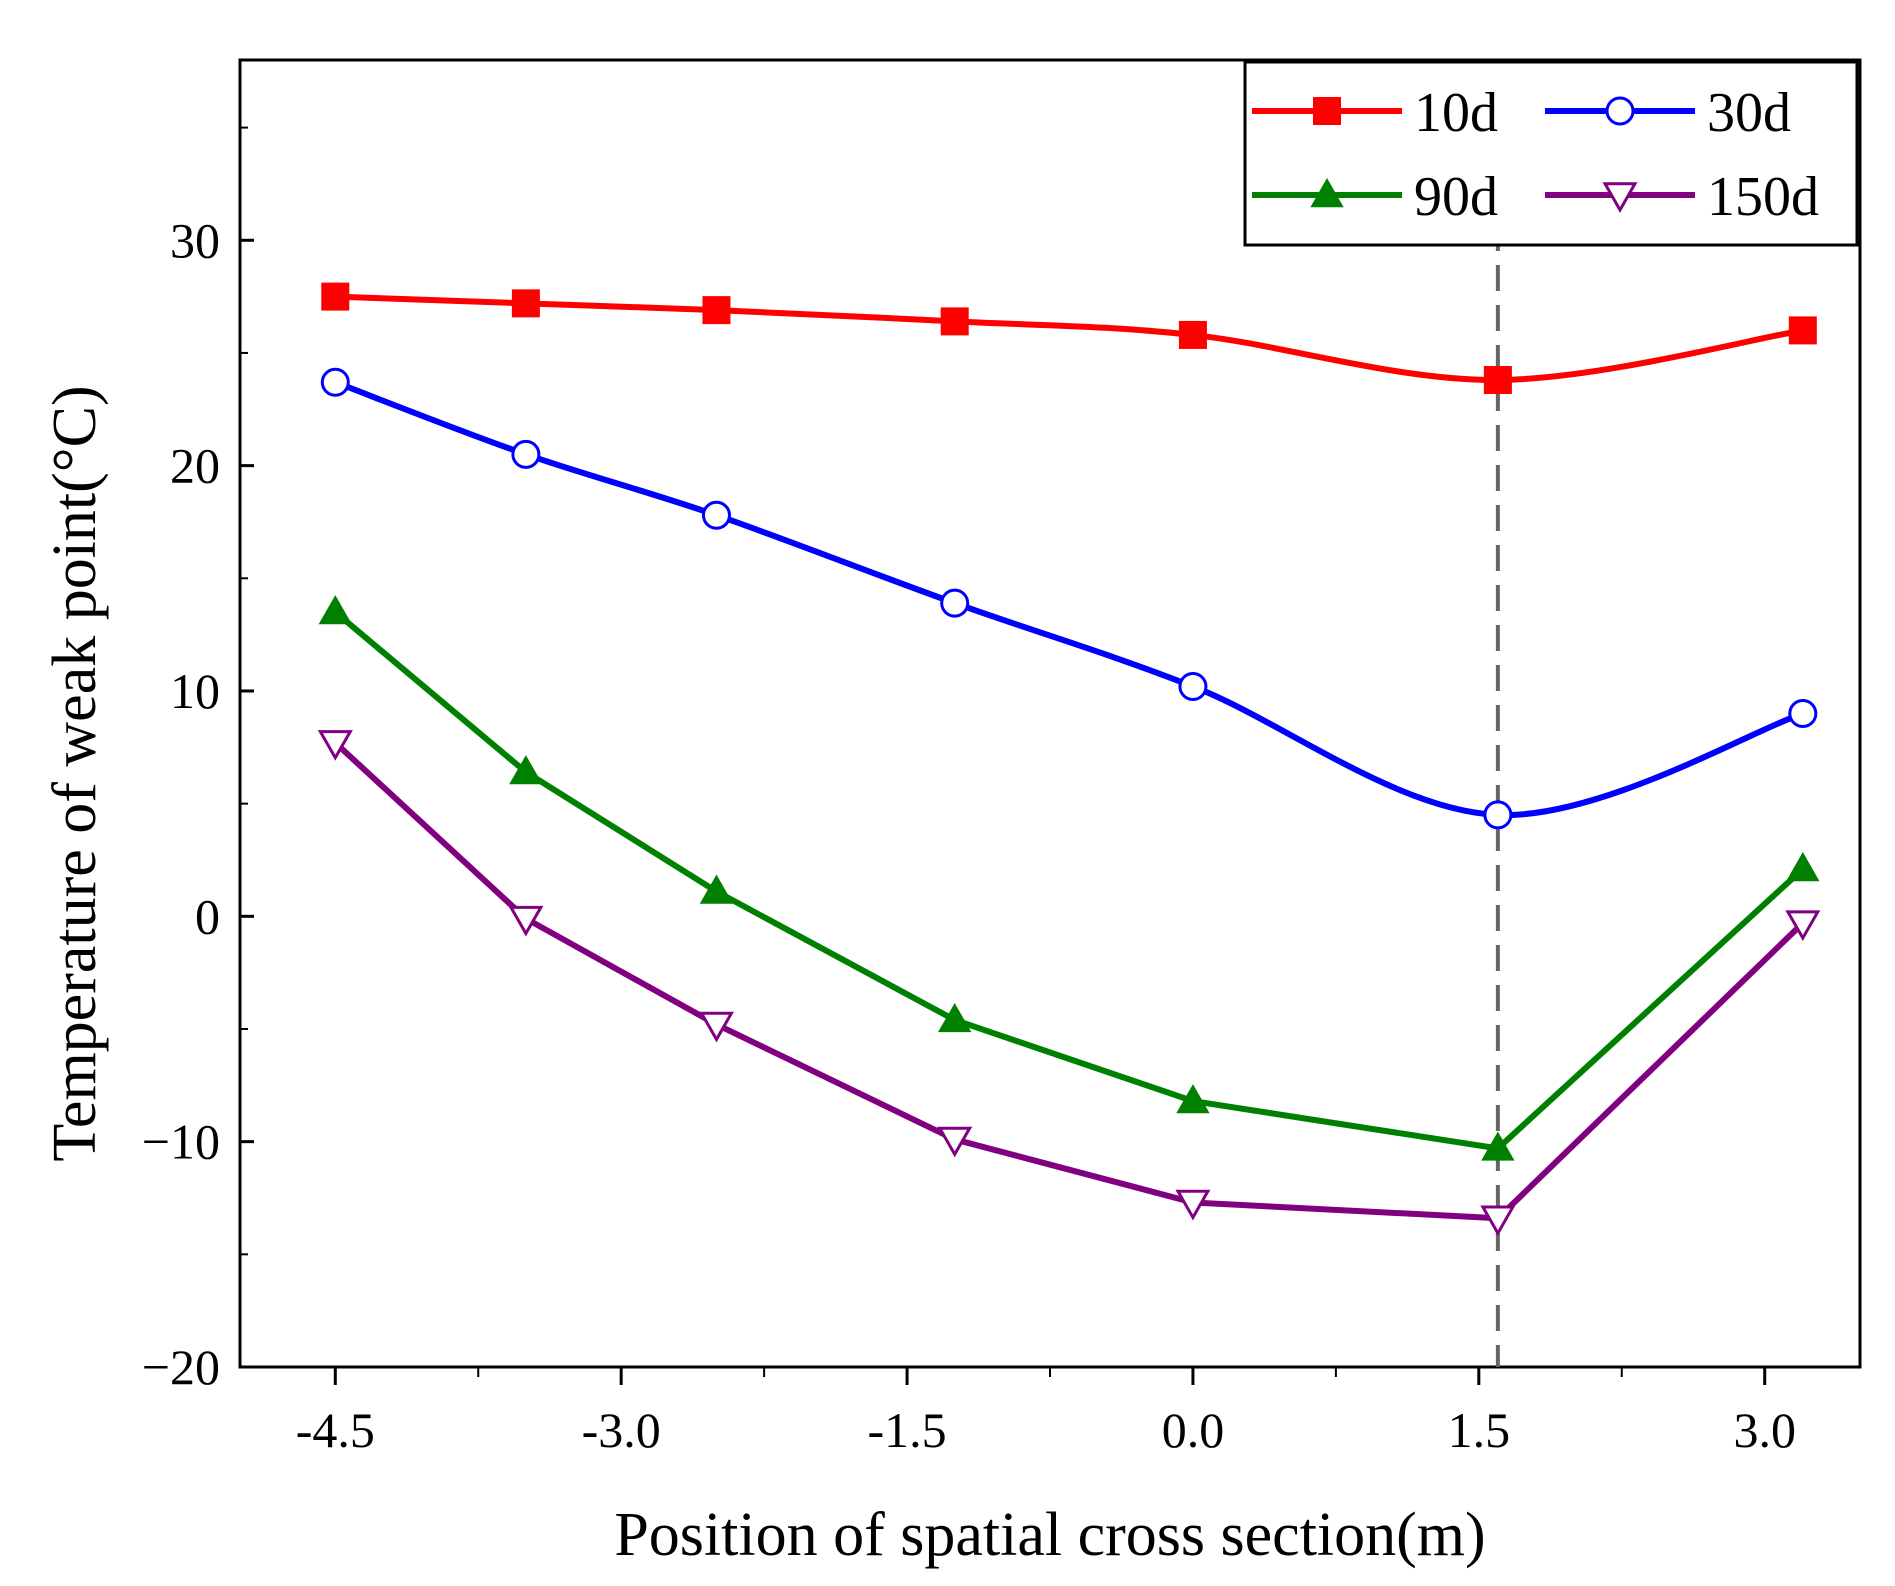 The width and height of the screenshot is (1895, 1586). What do you see at coordinates (1763, 197) in the screenshot?
I see `legend-label: 150d` at bounding box center [1763, 197].